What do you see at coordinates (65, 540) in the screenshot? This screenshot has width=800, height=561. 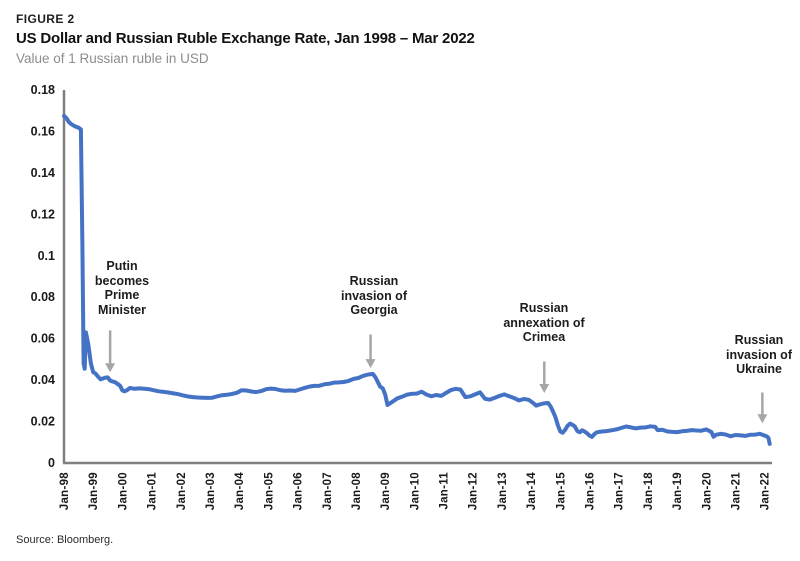 I see `source-note: Source: Bloomberg.` at bounding box center [65, 540].